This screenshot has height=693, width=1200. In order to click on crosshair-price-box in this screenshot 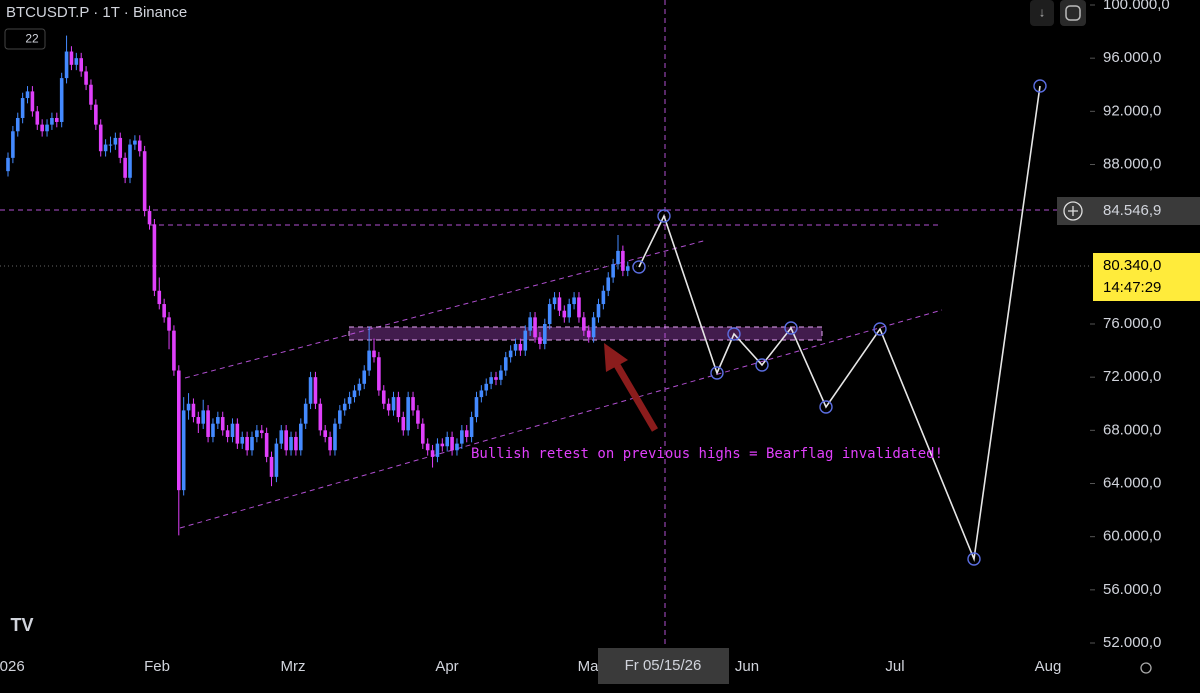, I will do `click(1128, 211)`.